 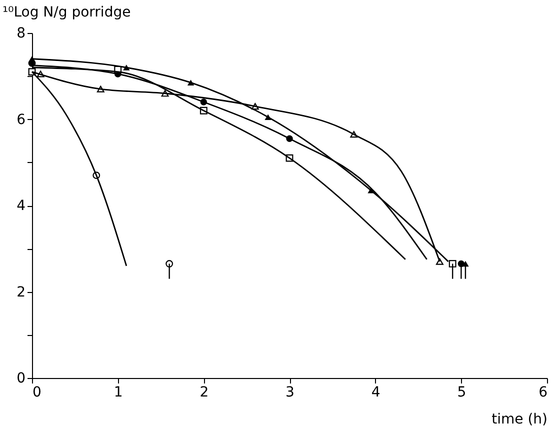 I want to click on y-axis-title: ¹⁰Log N/g porridge, so click(x=66, y=12).